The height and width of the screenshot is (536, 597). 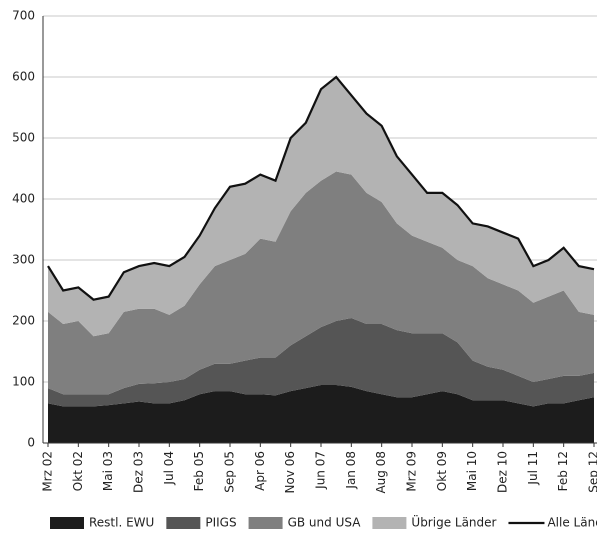 What do you see at coordinates (23, 16) in the screenshot?
I see `y-tick-label: 700` at bounding box center [23, 16].